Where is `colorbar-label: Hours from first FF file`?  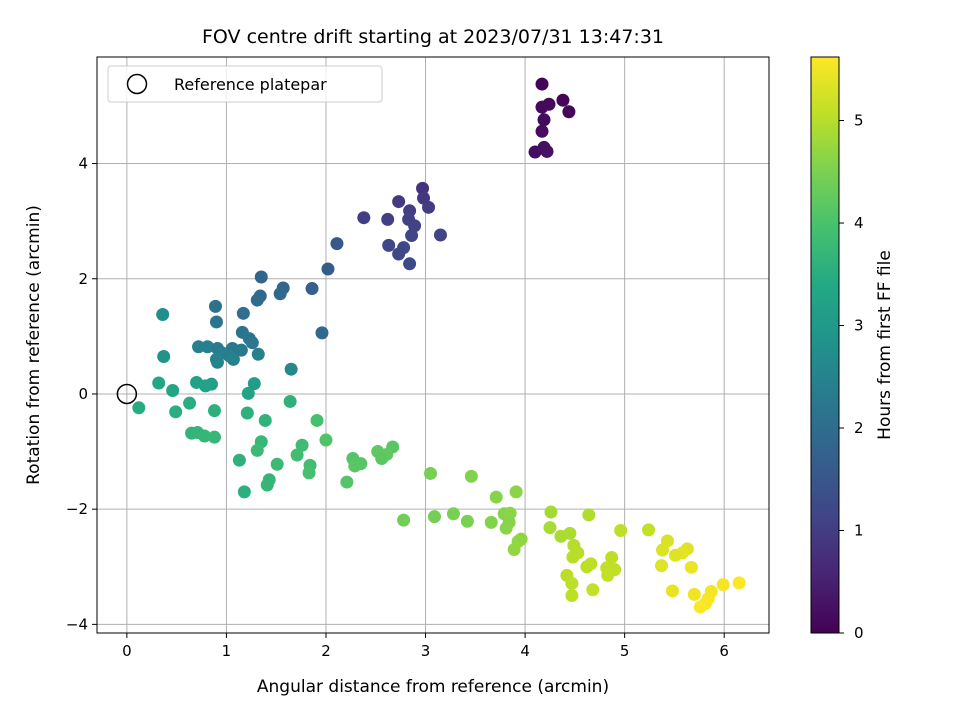 colorbar-label: Hours from first FF file is located at coordinates (885, 345).